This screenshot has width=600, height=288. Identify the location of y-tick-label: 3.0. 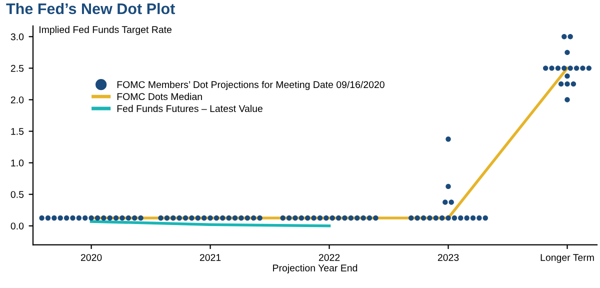
(17, 36).